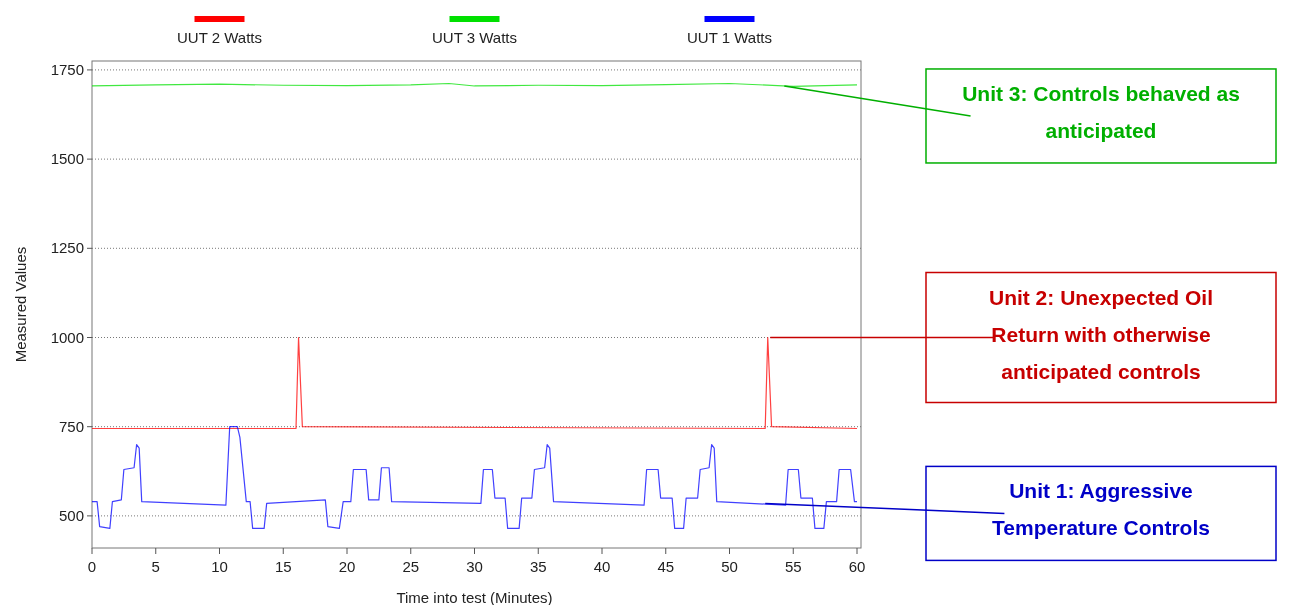  What do you see at coordinates (474, 566) in the screenshot?
I see `x-tick-label: 30` at bounding box center [474, 566].